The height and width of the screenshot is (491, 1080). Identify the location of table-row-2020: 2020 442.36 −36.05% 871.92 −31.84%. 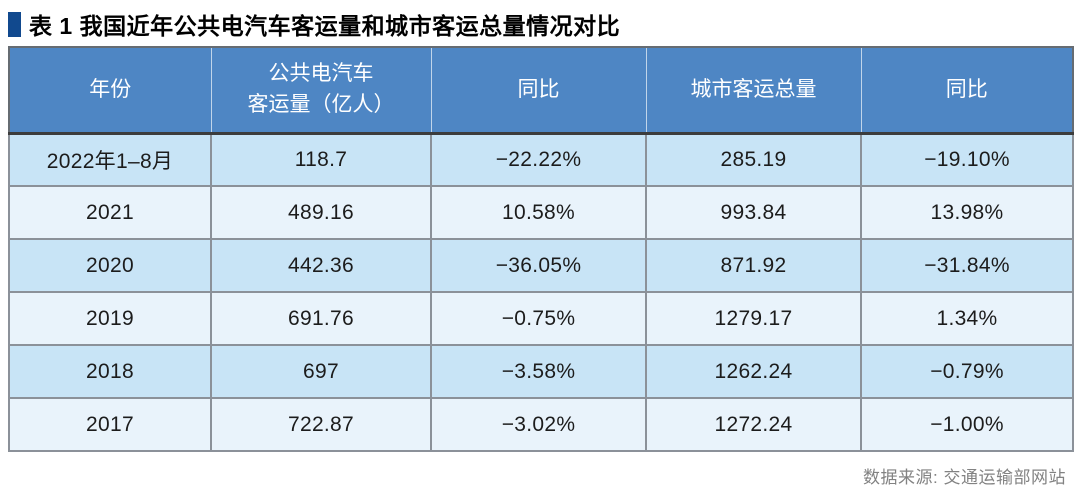
(541, 265).